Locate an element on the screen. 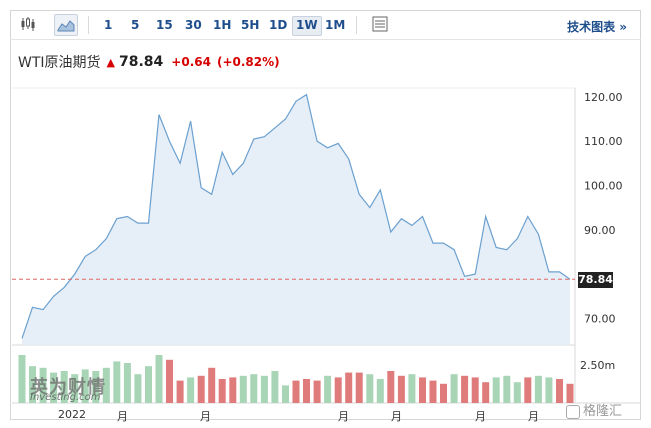  technical-chart-link: 技术图表 » is located at coordinates (597, 27).